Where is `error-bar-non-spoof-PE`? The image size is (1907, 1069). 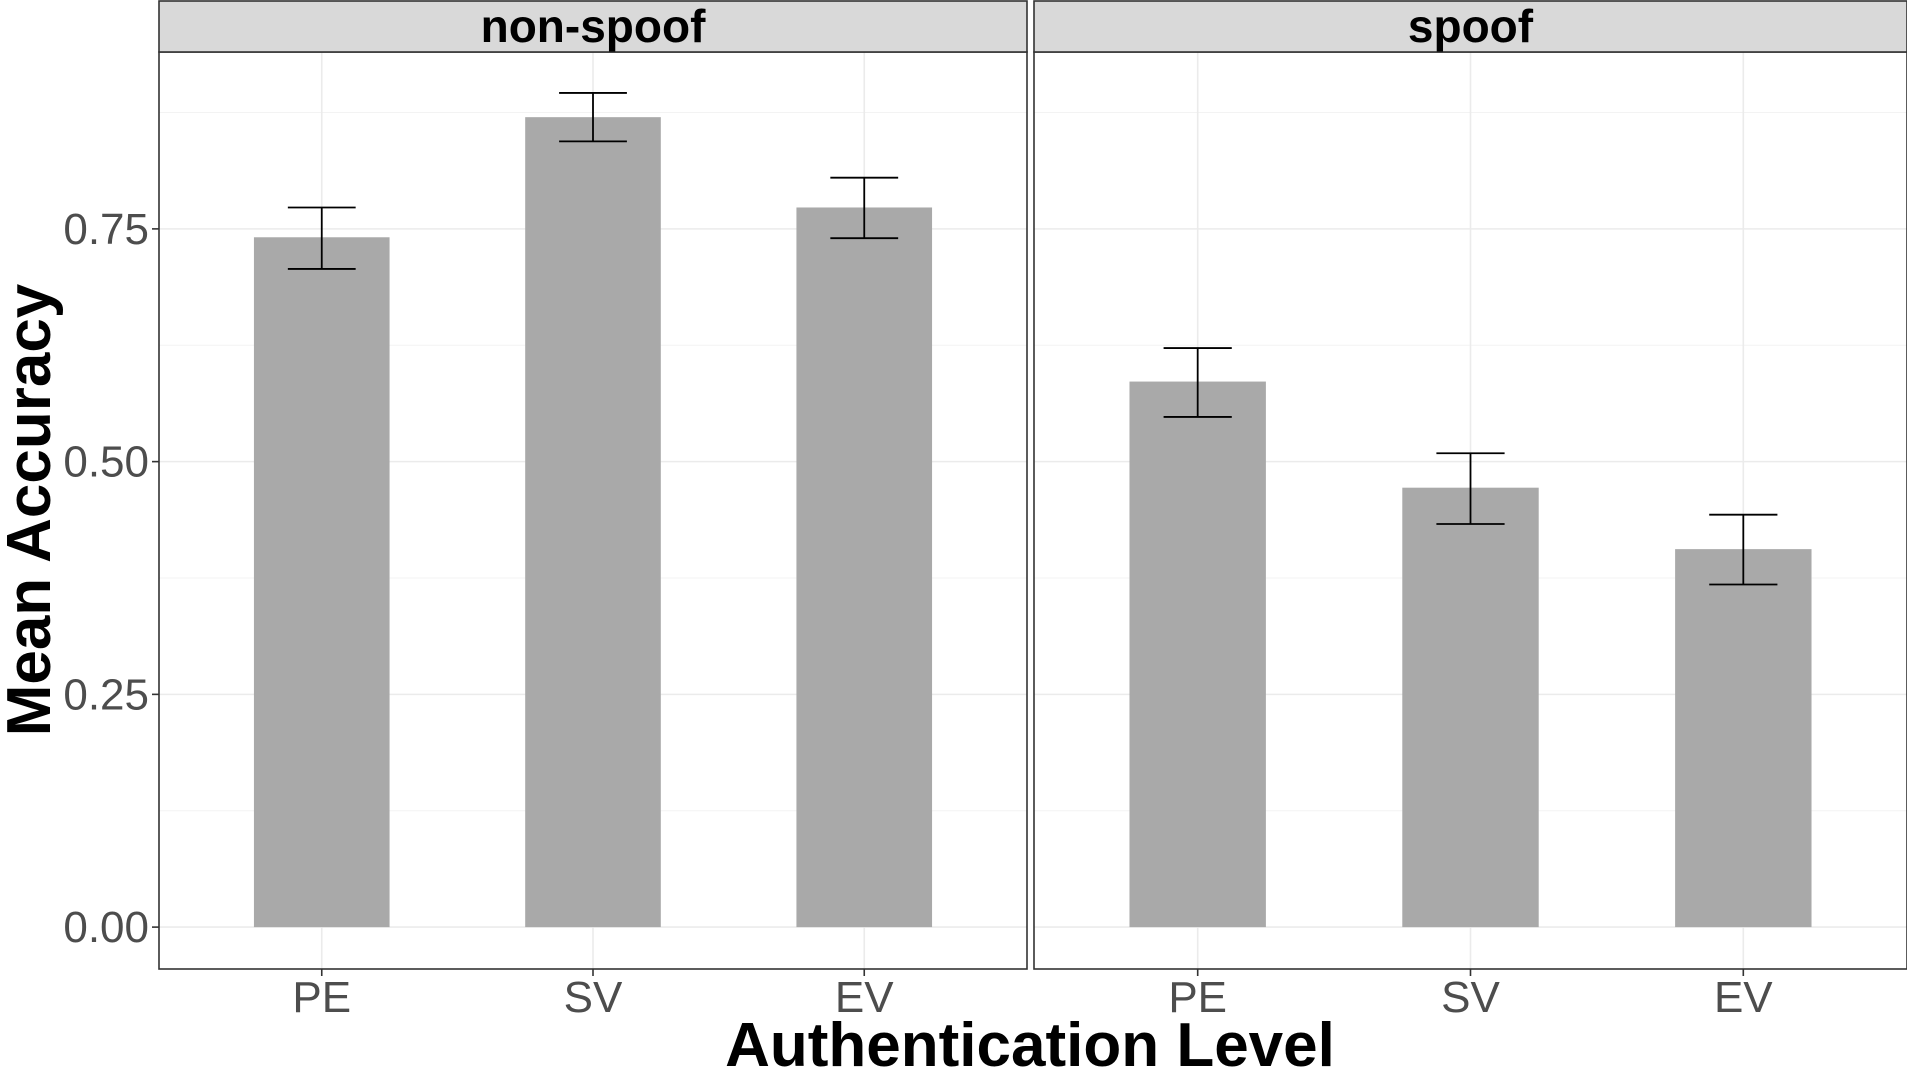 error-bar-non-spoof-PE is located at coordinates (321, 238).